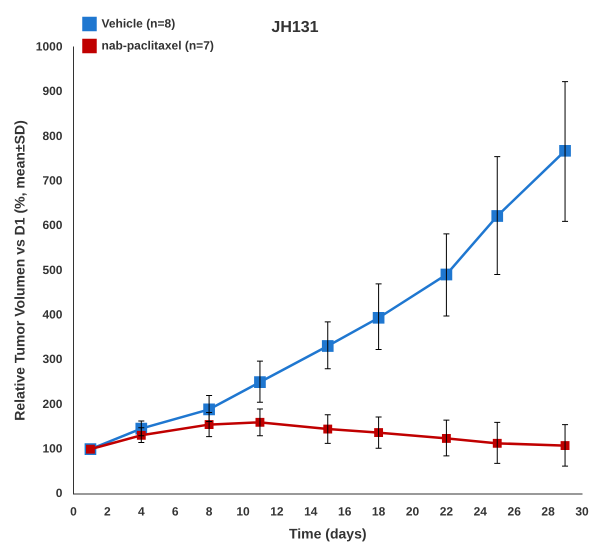 The width and height of the screenshot is (600, 555). Describe the element at coordinates (379, 511) in the screenshot. I see `x-tick-label: 18` at that location.